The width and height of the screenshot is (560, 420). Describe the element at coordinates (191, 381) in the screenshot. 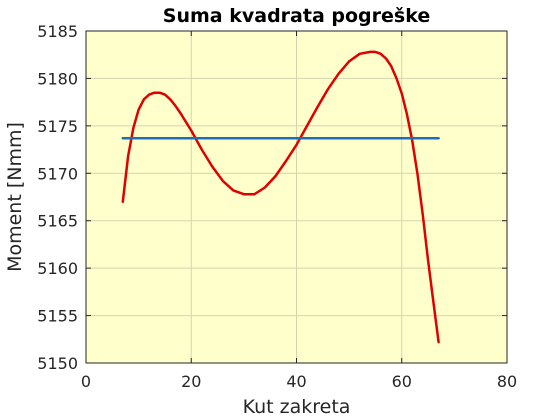

I see `x-tick-label: 20` at that location.